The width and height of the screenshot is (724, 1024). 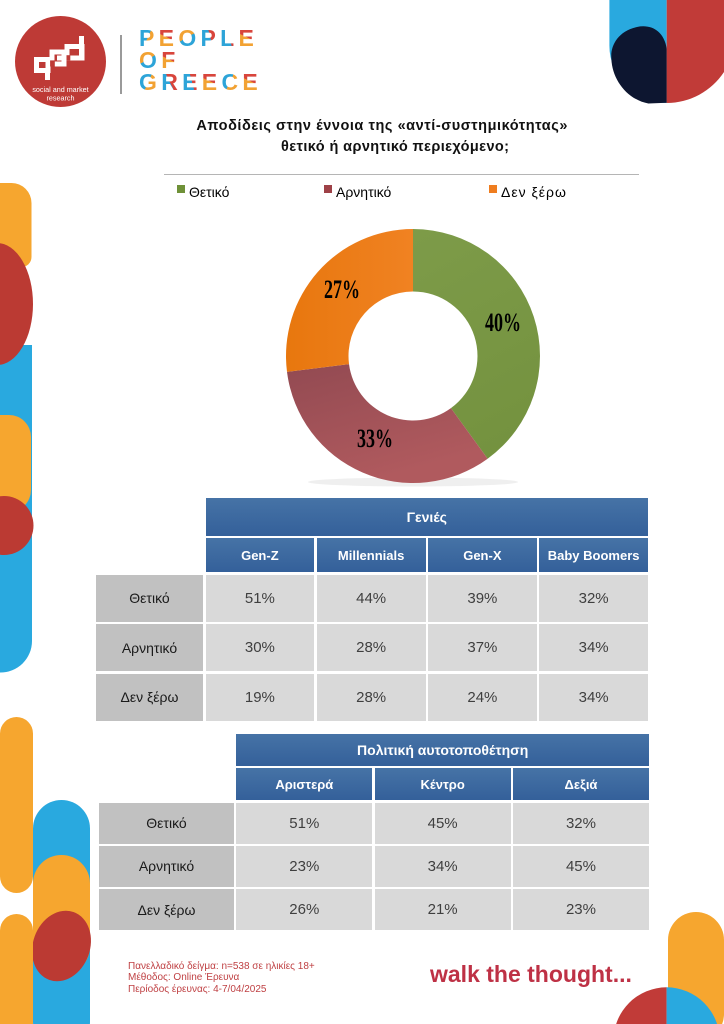 I want to click on svg-text: social and market, so click(x=60, y=89).